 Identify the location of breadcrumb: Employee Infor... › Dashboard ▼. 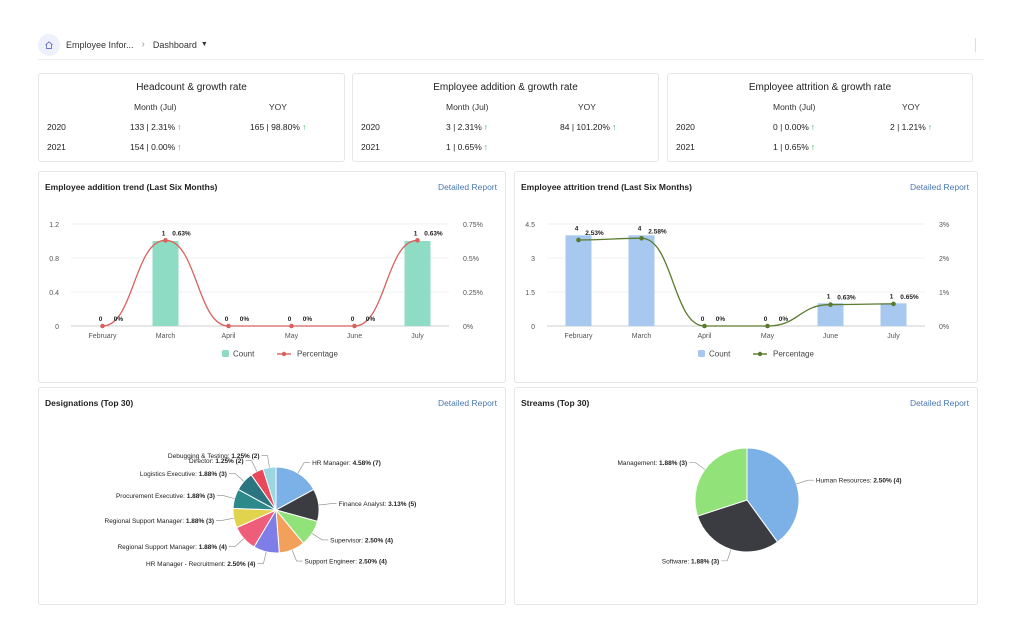
(511, 45).